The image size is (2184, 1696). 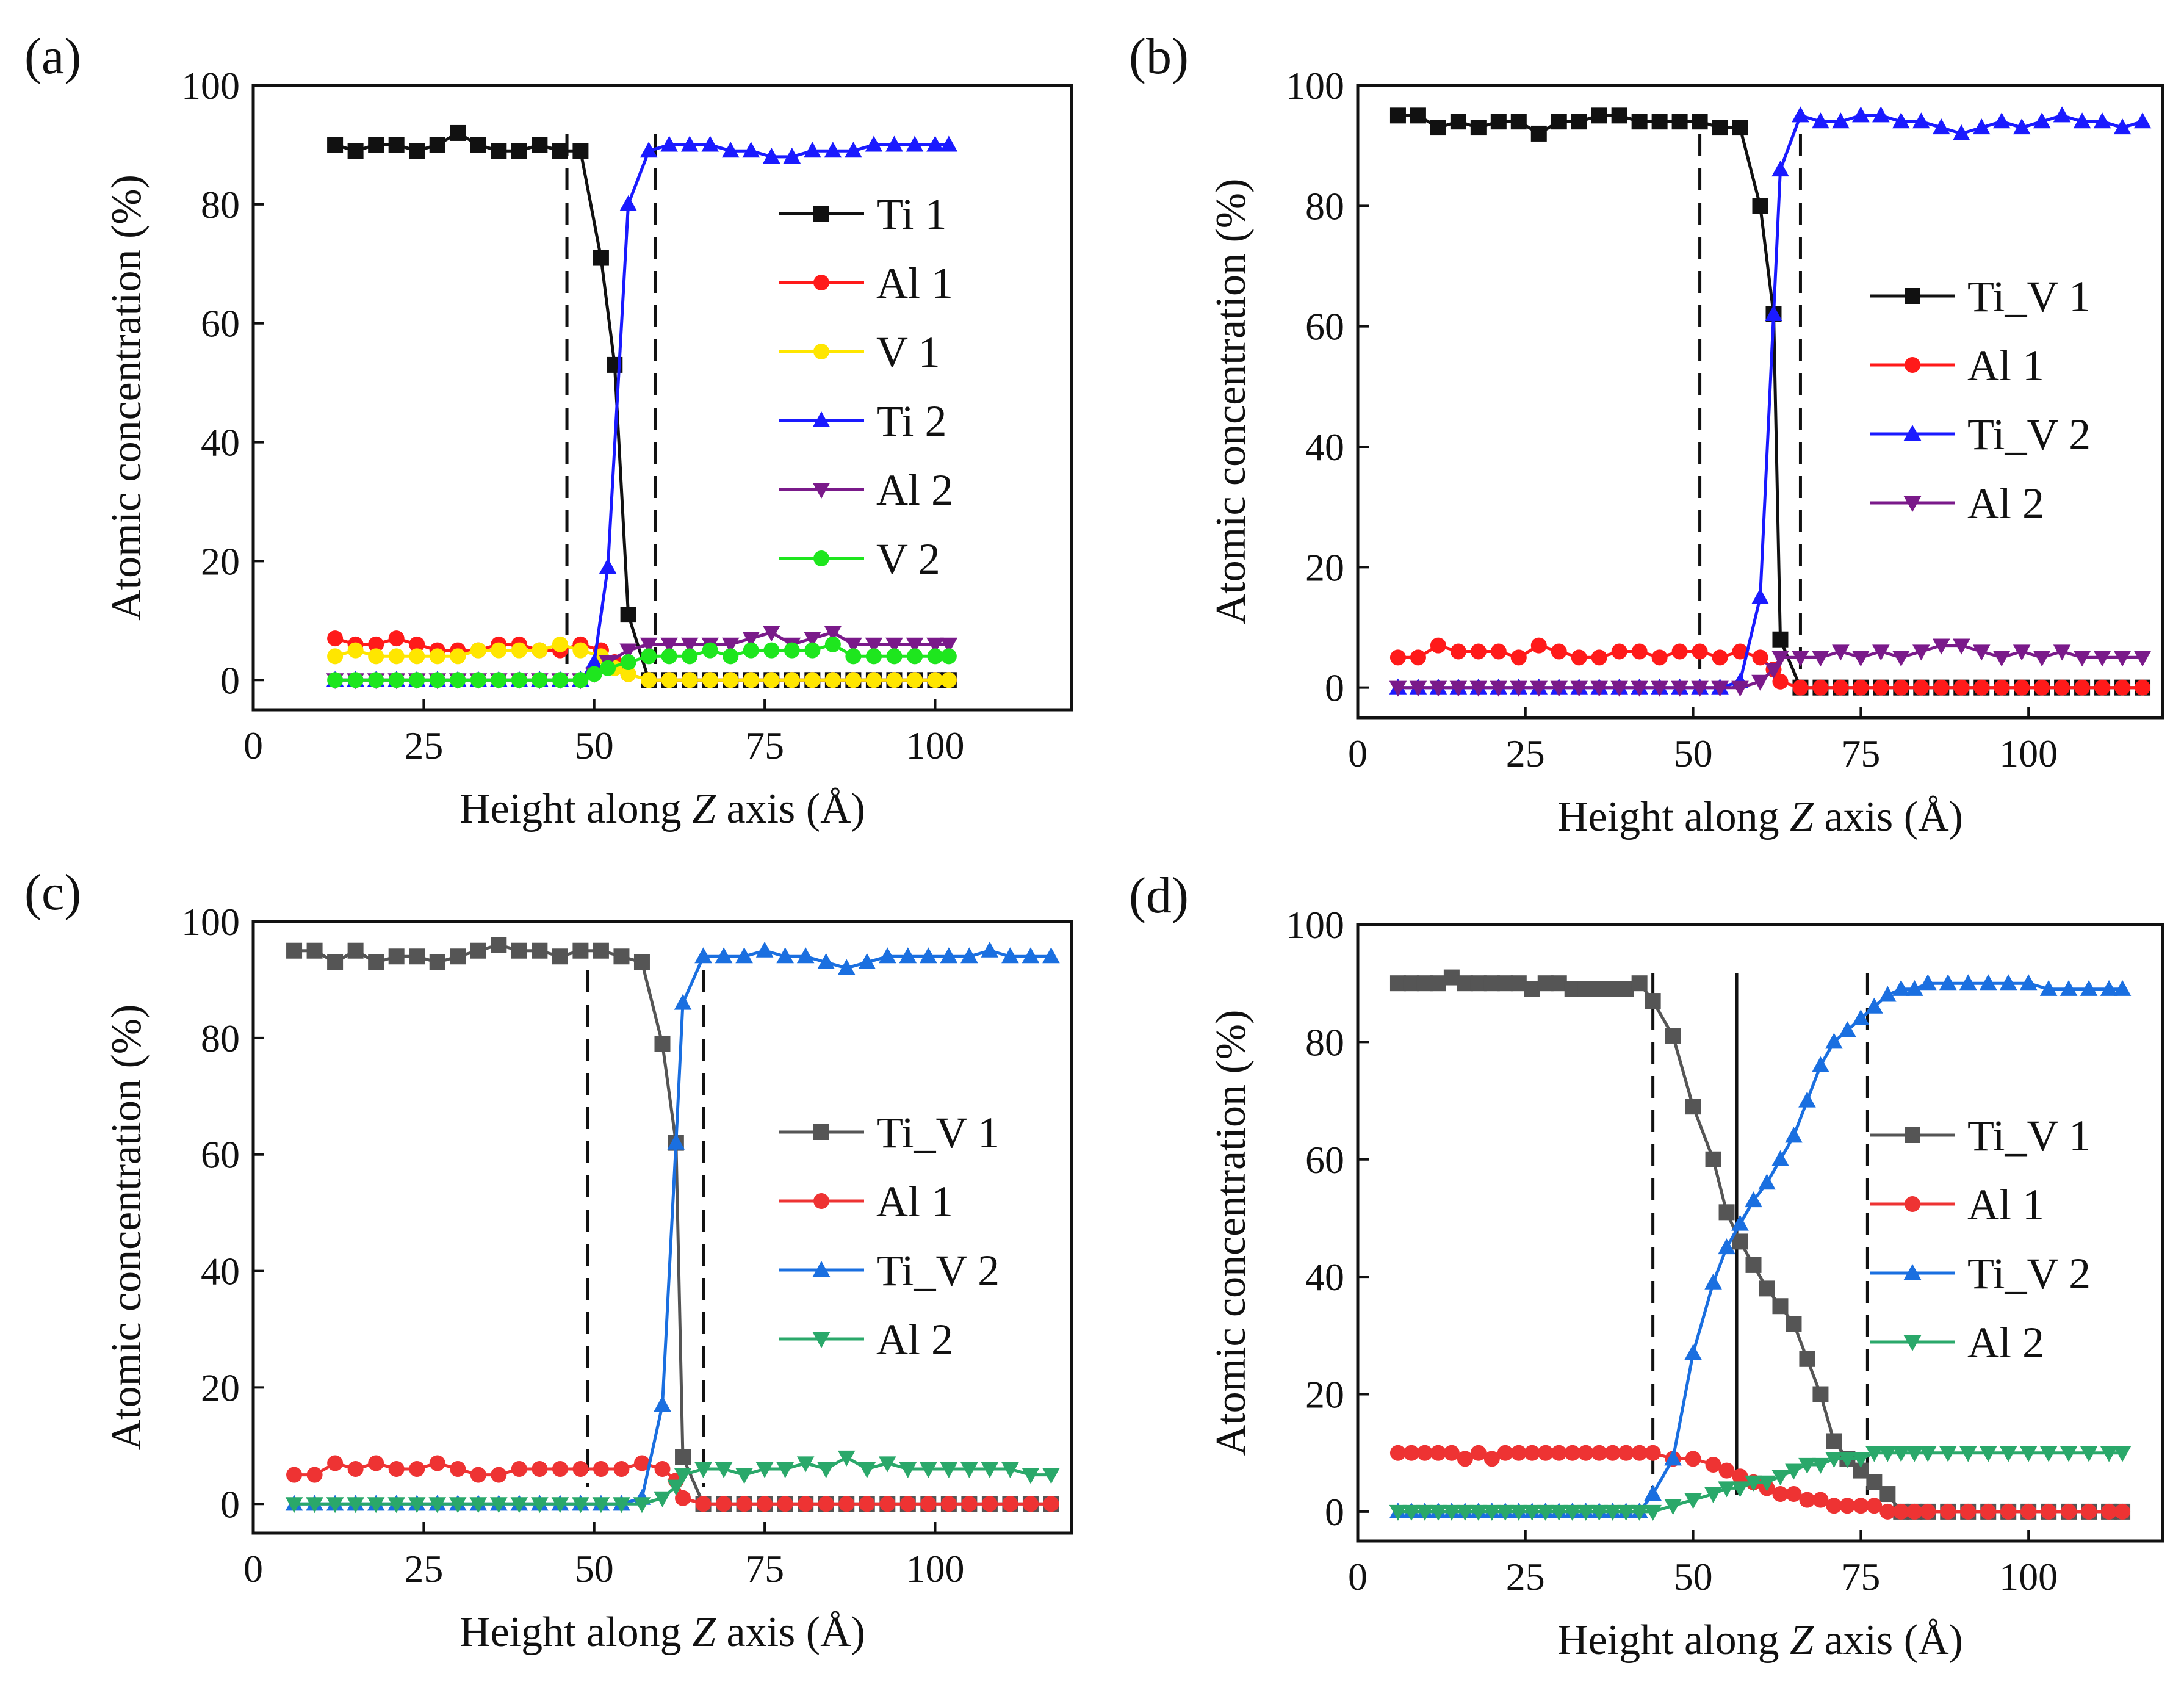 What do you see at coordinates (914, 1201) in the screenshot?
I see `legend-label: Al 1` at bounding box center [914, 1201].